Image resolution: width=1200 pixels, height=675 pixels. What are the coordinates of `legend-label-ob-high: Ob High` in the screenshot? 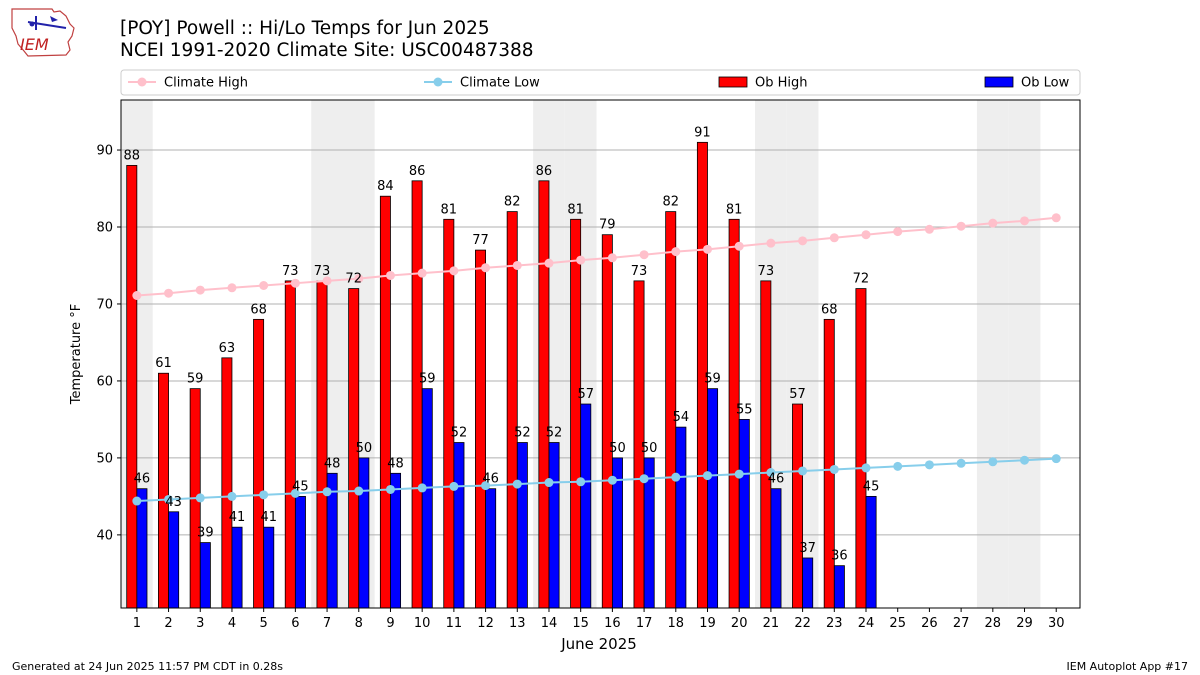 It's located at (781, 83).